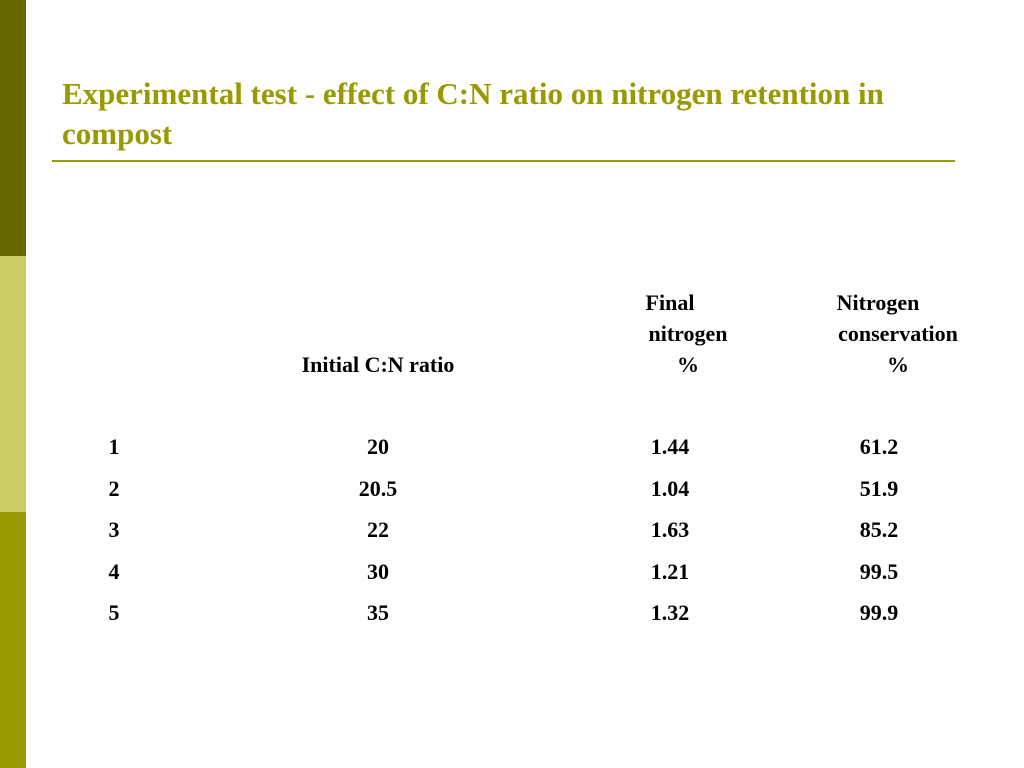 Image resolution: width=1024 pixels, height=768 pixels. What do you see at coordinates (670, 612) in the screenshot?
I see `table-cell: 1.32` at bounding box center [670, 612].